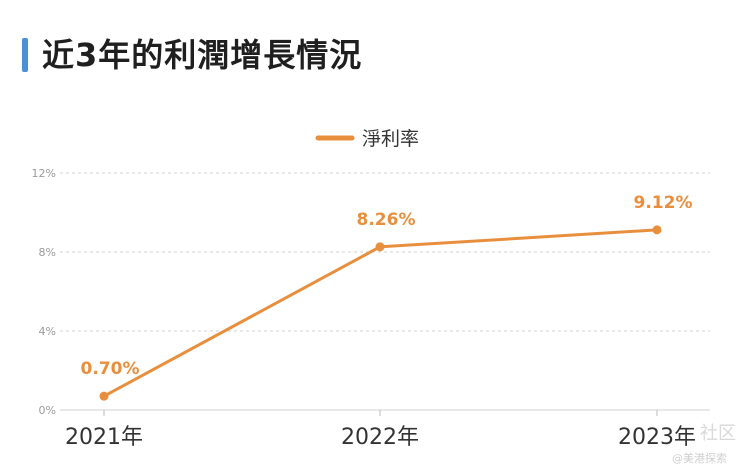  Describe the element at coordinates (47, 252) in the screenshot. I see `y-tick-label: 8%` at that location.